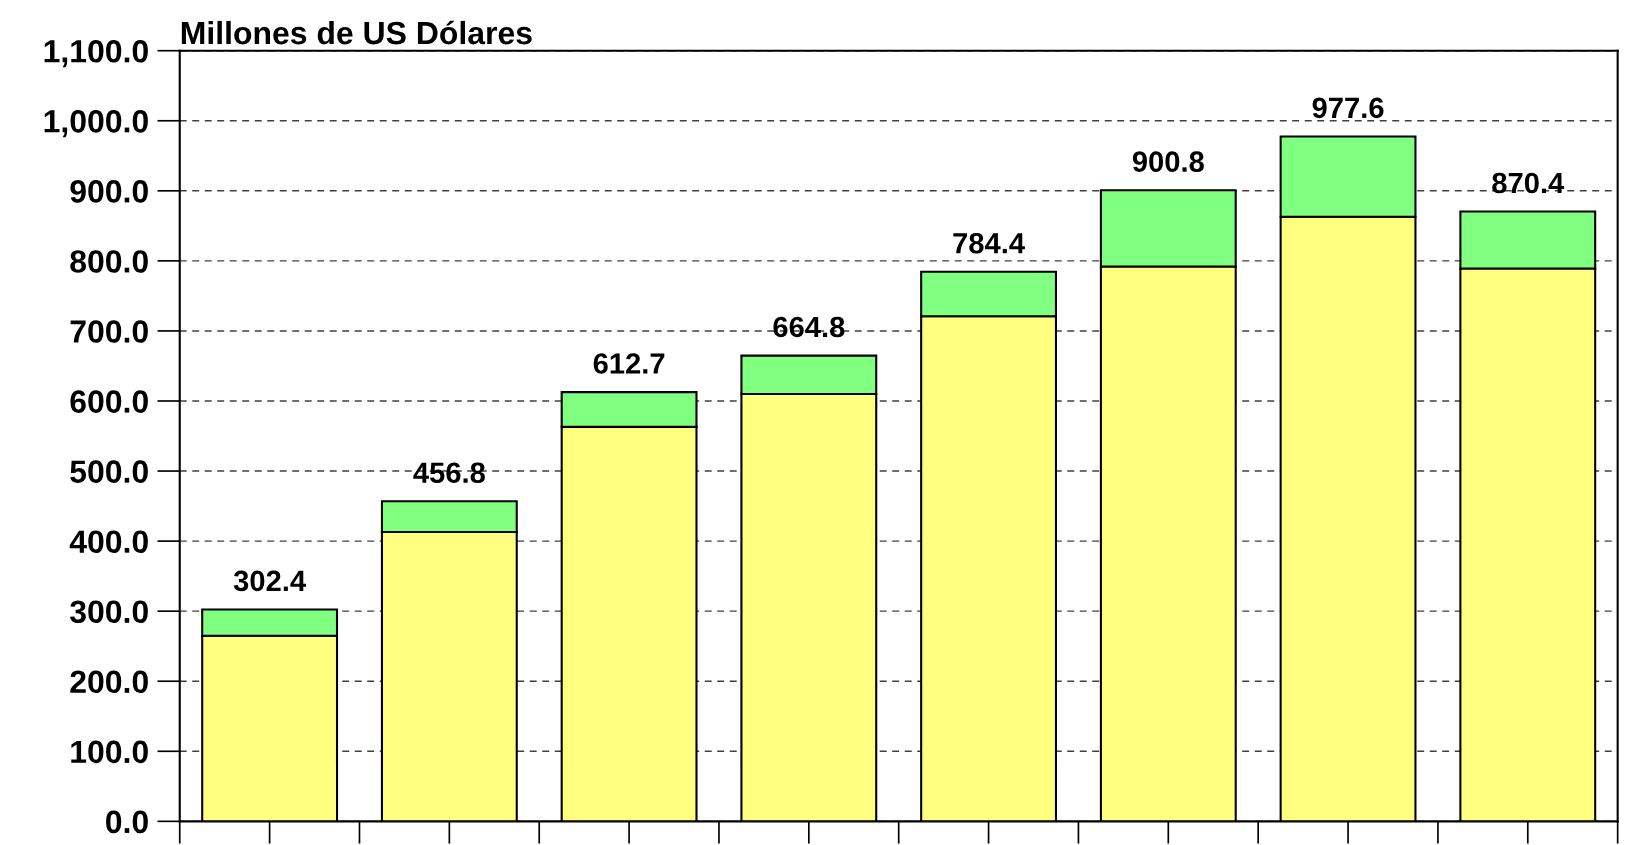 The image size is (1634, 845). Describe the element at coordinates (356, 32) in the screenshot. I see `chart-title: Millones de US Dólares` at that location.